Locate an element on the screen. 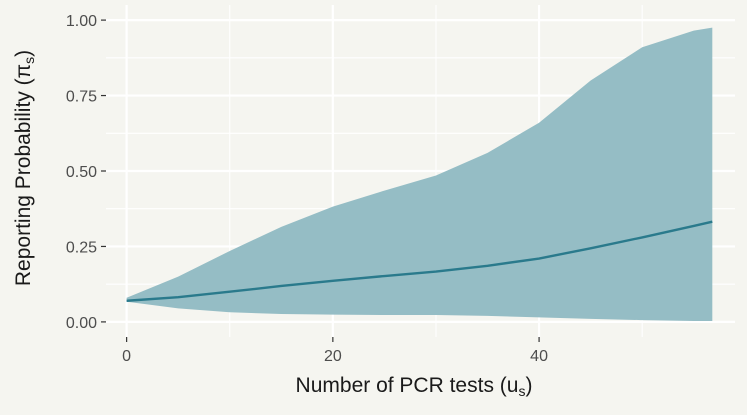  x-tick-label: 40 is located at coordinates (539, 356).